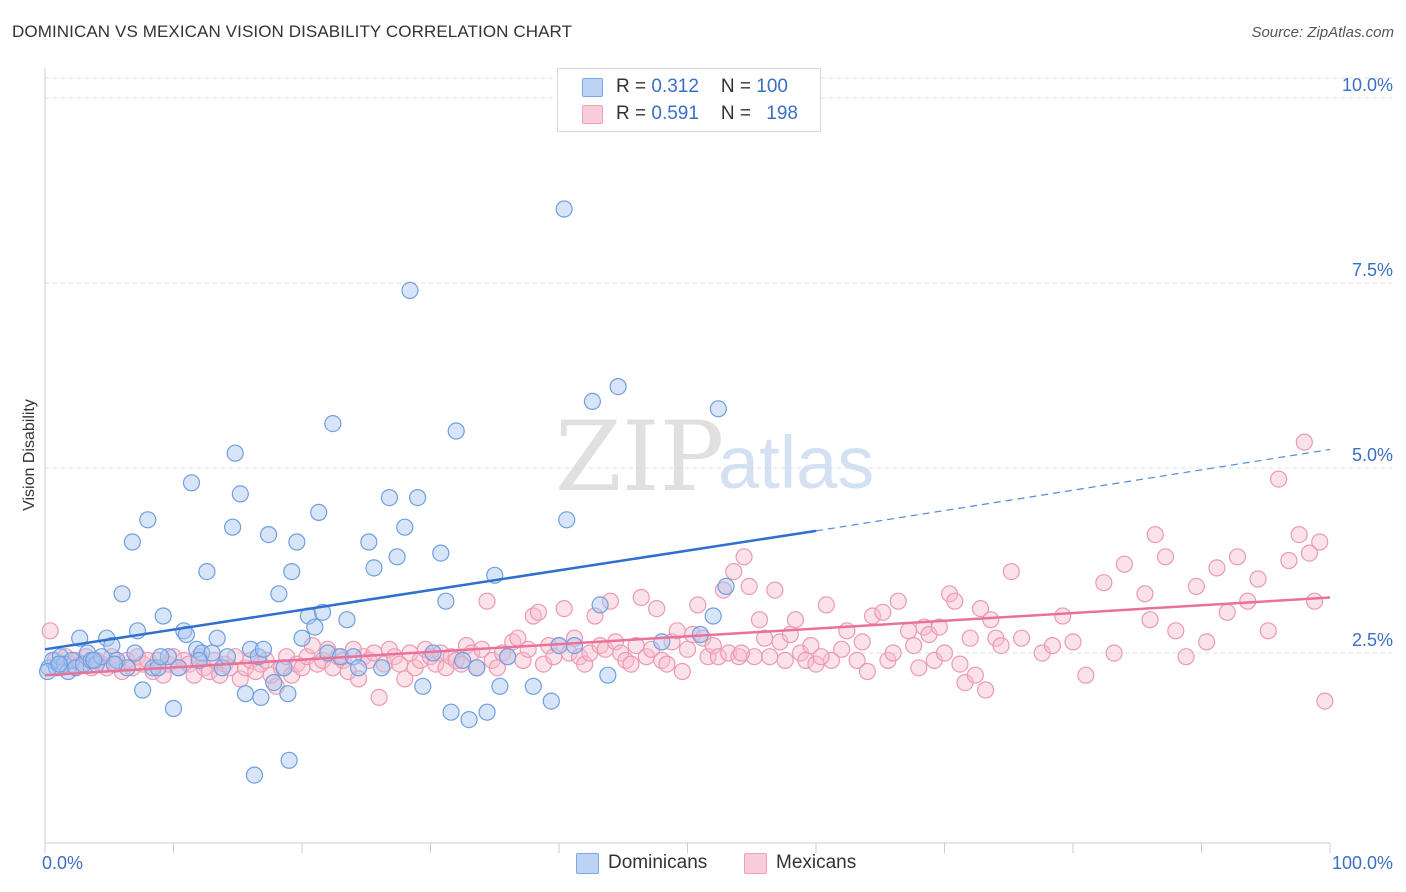  Describe the element at coordinates (639, 457) in the screenshot. I see `watermark-zip: ZIP` at that location.